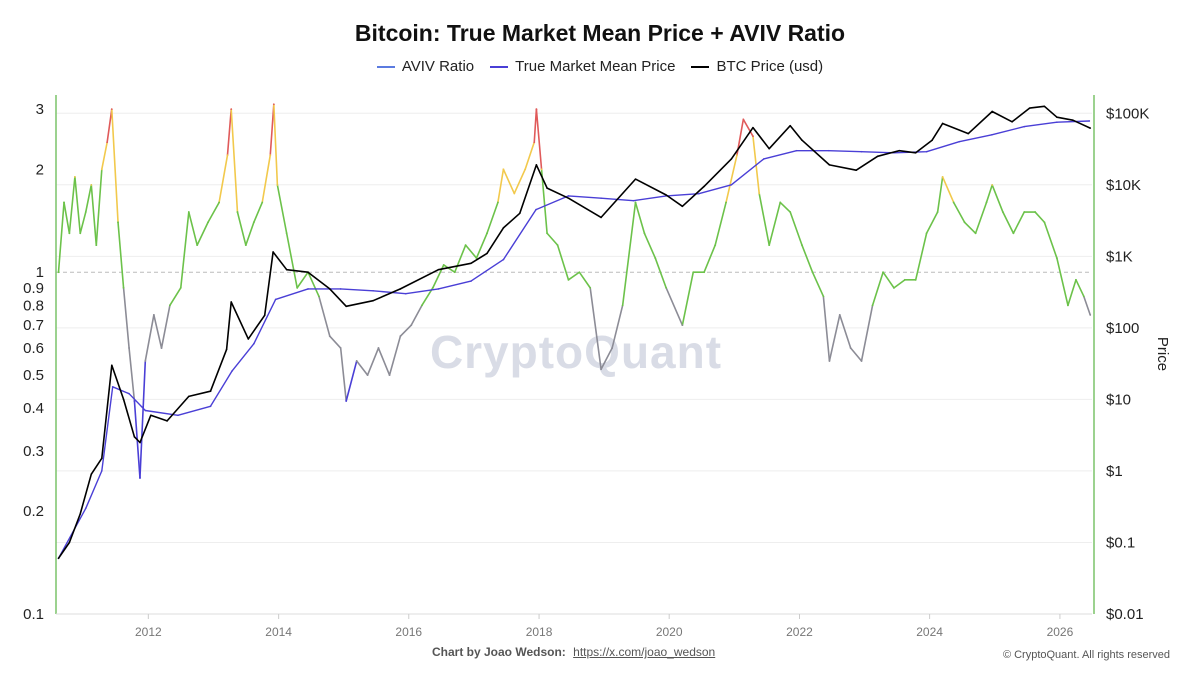 This screenshot has height=675, width=1200. I want to click on legend-swatch-btc-price, so click(700, 66).